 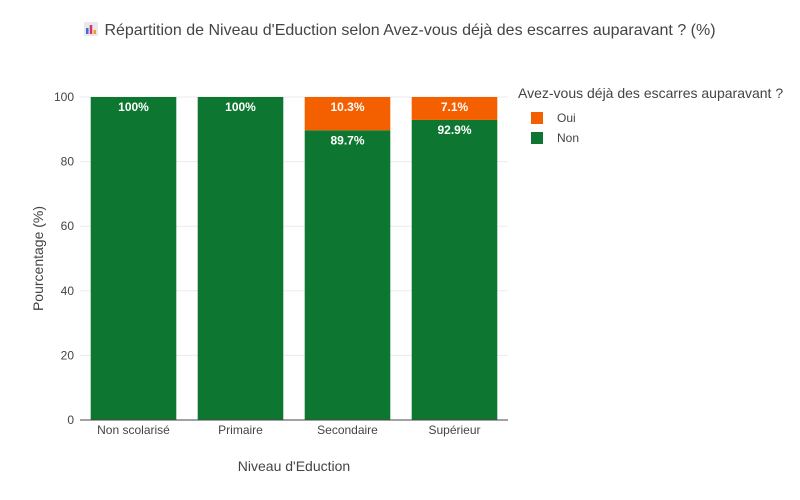 What do you see at coordinates (454, 430) in the screenshot?
I see `x-tick-label: Supérieur` at bounding box center [454, 430].